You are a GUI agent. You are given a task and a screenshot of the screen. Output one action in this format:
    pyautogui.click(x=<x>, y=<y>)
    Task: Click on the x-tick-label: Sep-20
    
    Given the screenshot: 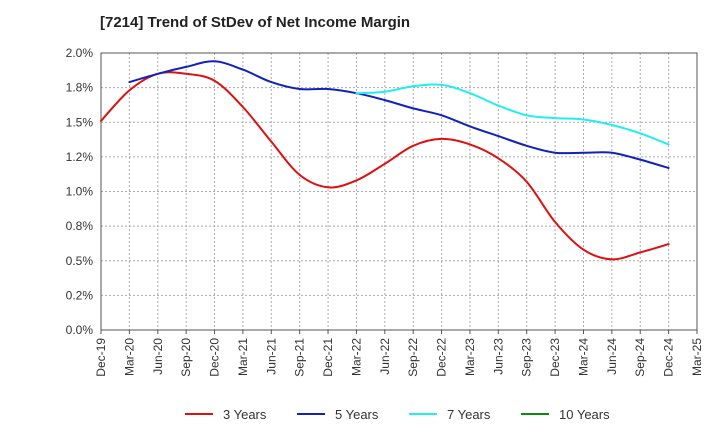 What is the action you would take?
    pyautogui.click(x=186, y=357)
    